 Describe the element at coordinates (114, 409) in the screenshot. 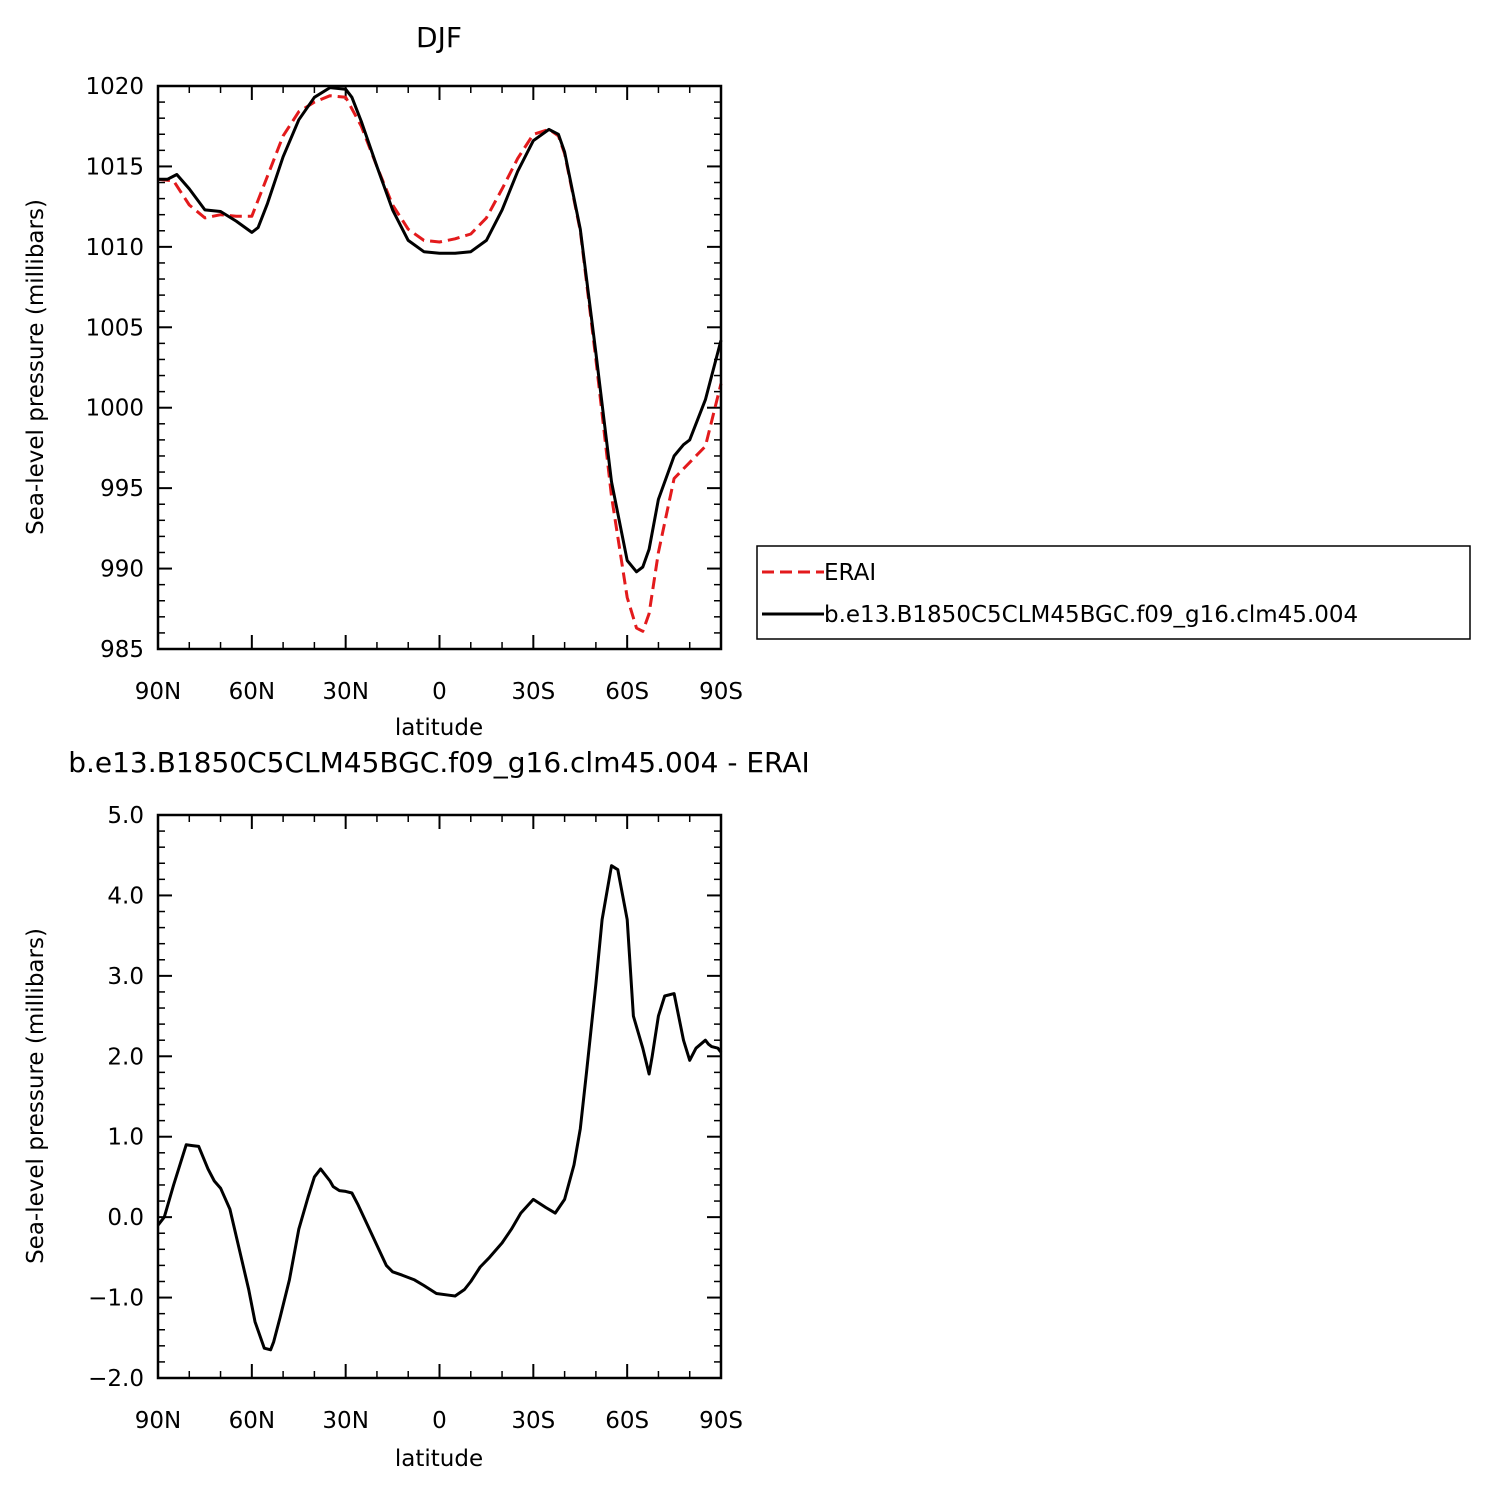

I see `y-tick-label: 1000` at that location.